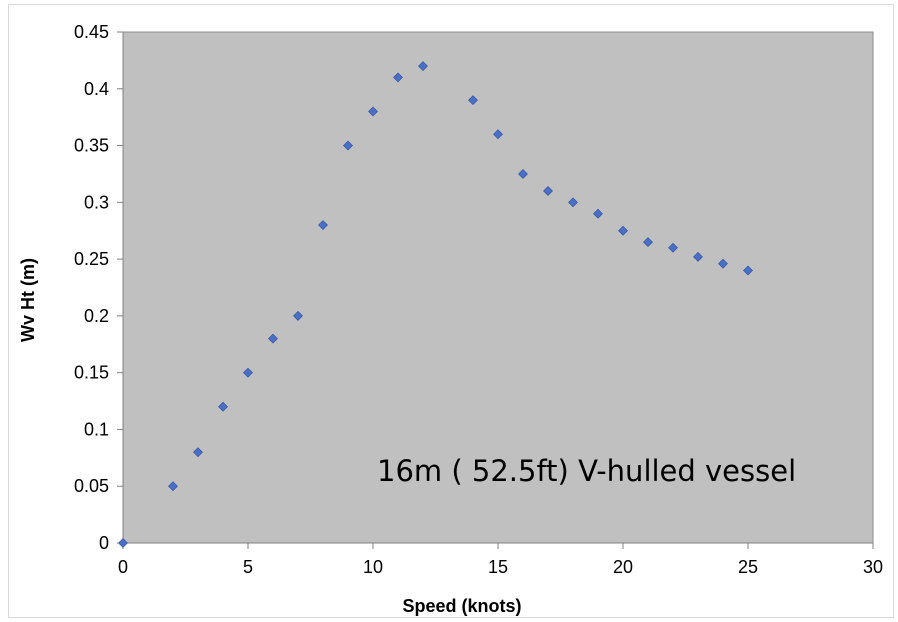 This screenshot has width=898, height=622. Describe the element at coordinates (586, 471) in the screenshot. I see `chart-annotation: 16m ( 52.5ft) V-hulled vessel` at that location.